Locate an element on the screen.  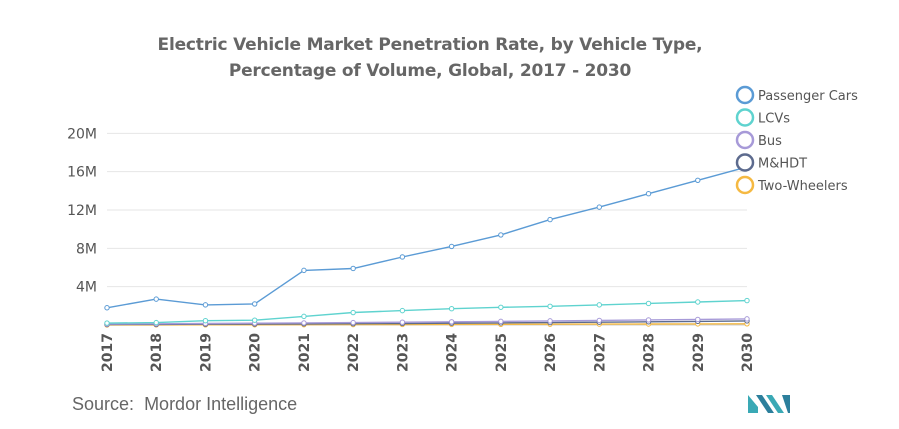
x-tick-label: 2018 is located at coordinates (157, 352).